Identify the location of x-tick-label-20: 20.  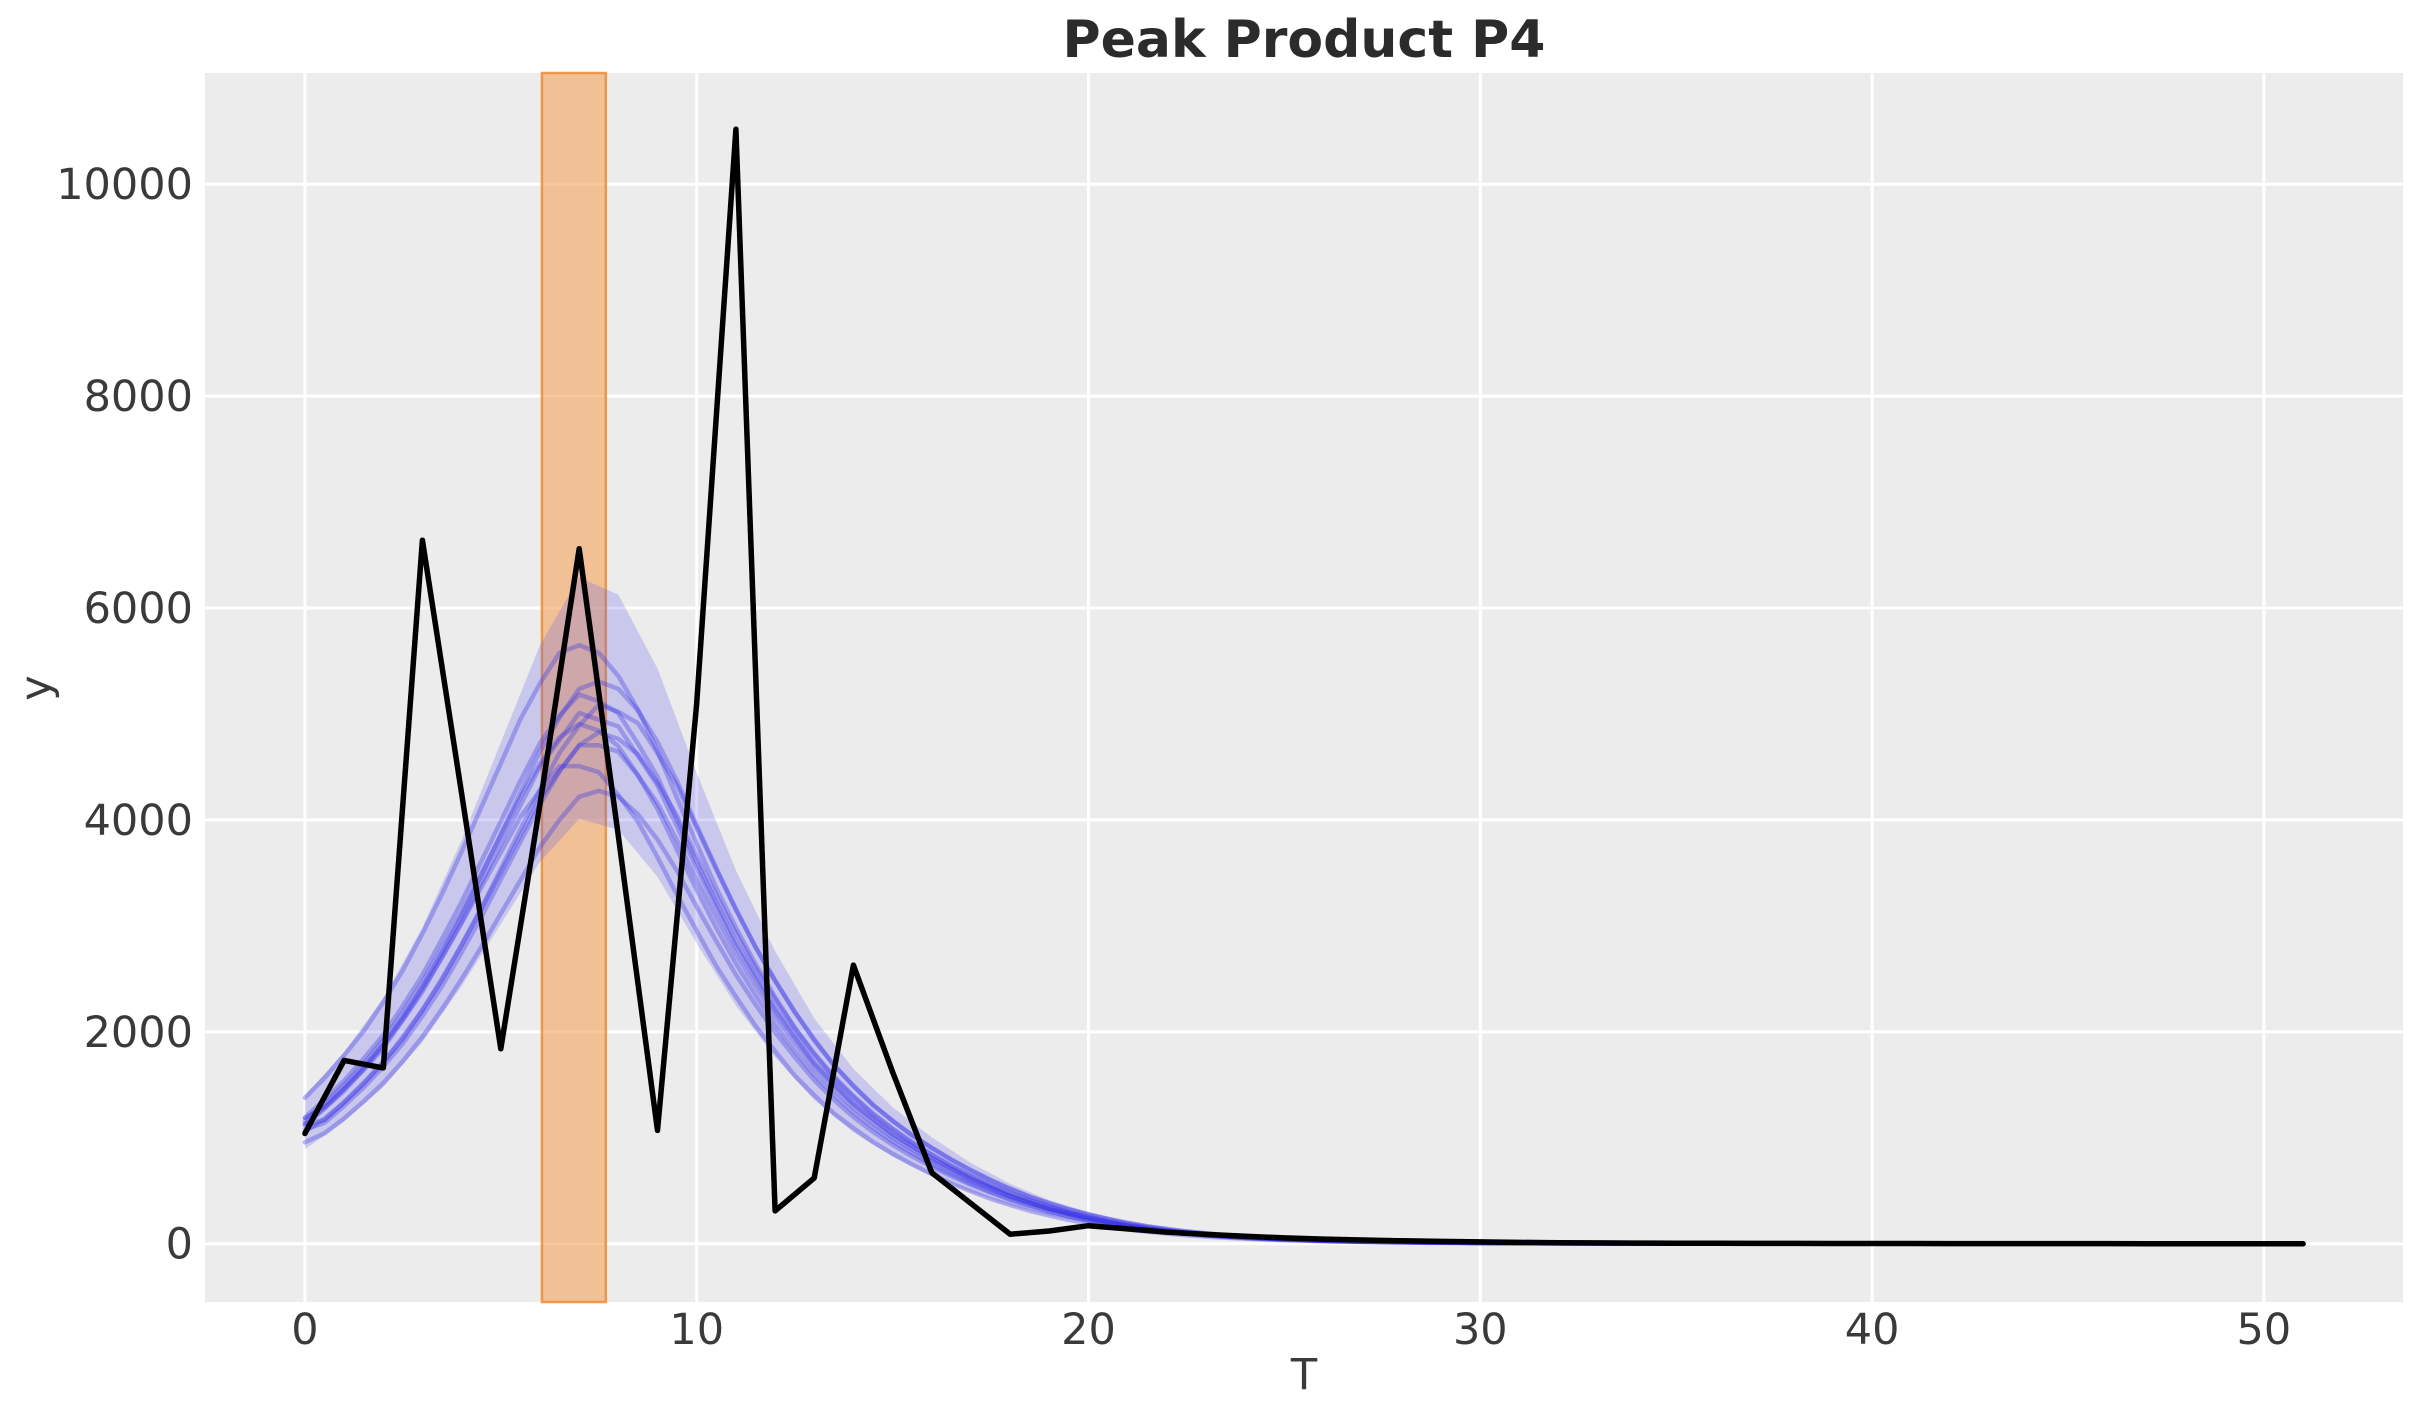
(1088, 1330).